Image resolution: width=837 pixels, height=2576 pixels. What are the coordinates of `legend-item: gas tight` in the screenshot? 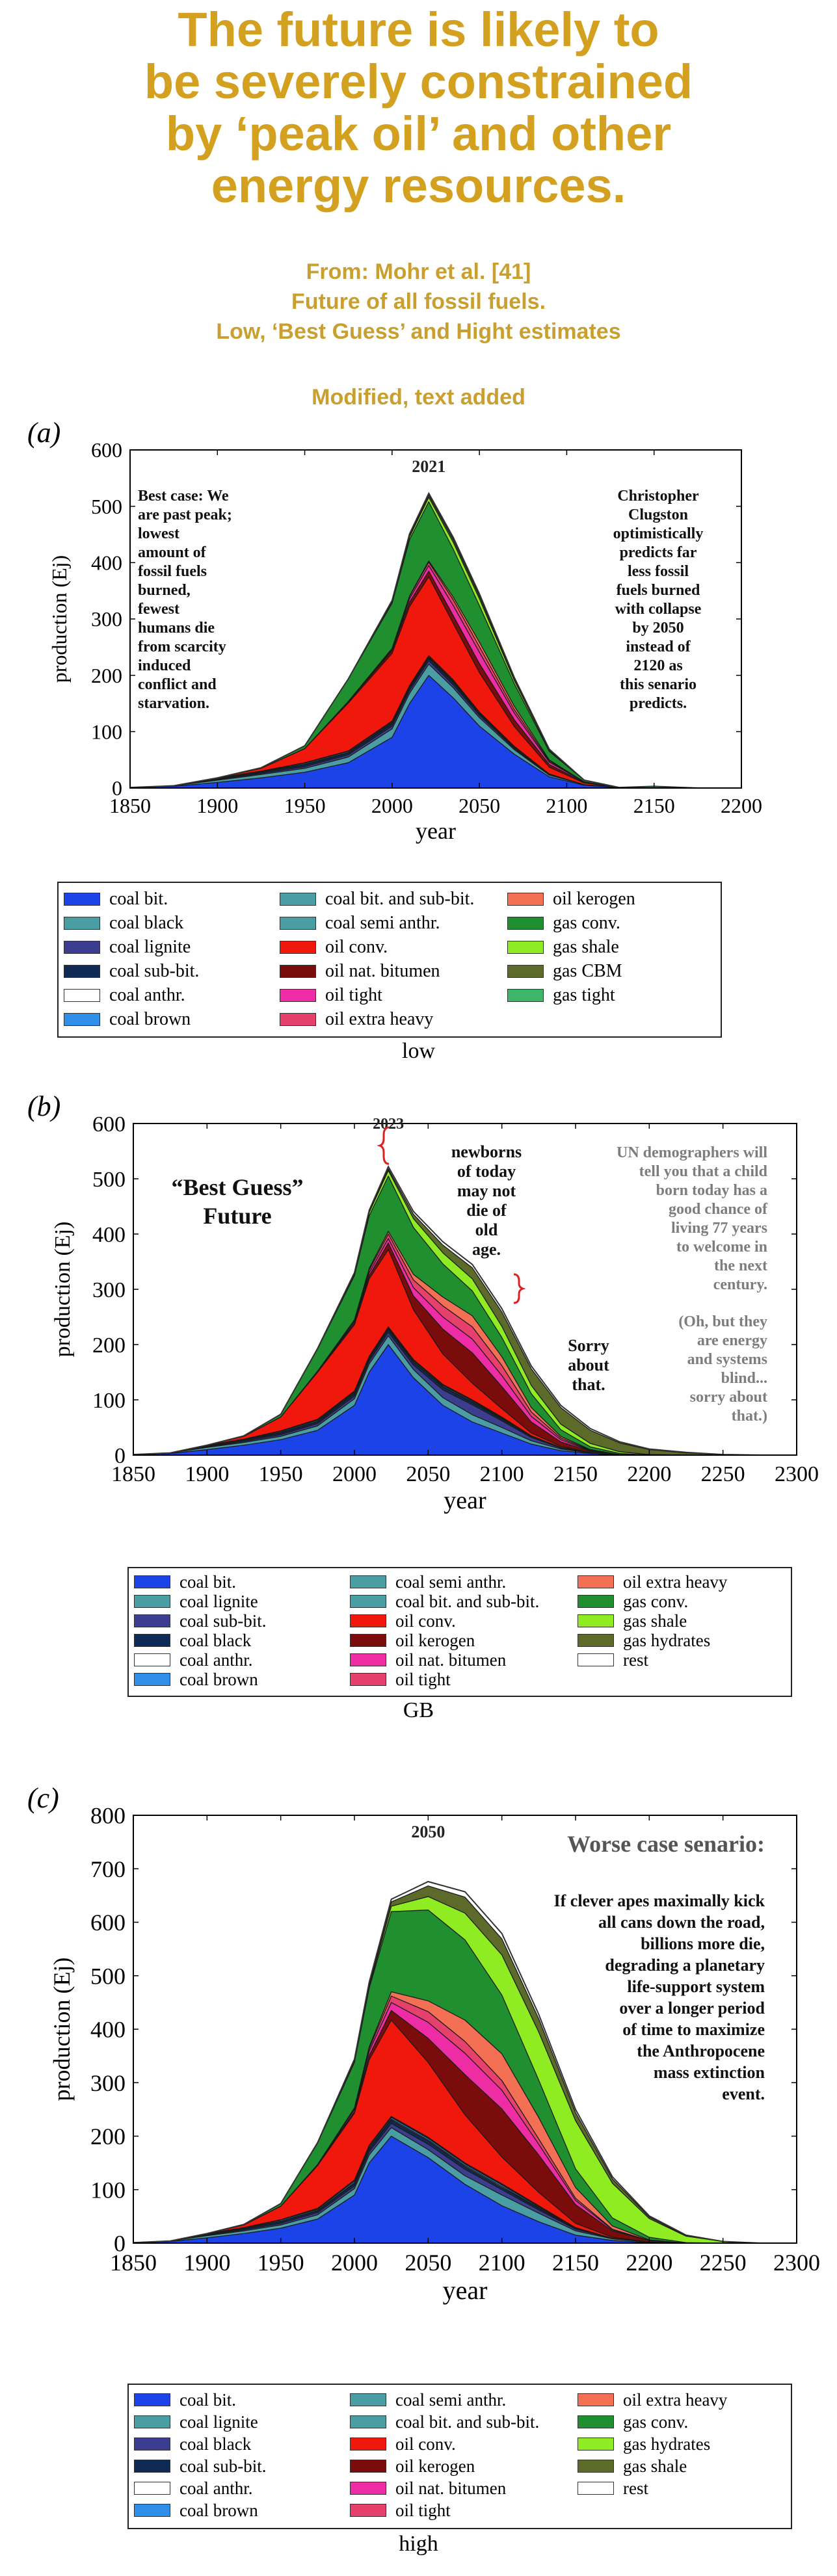 It's located at (571, 995).